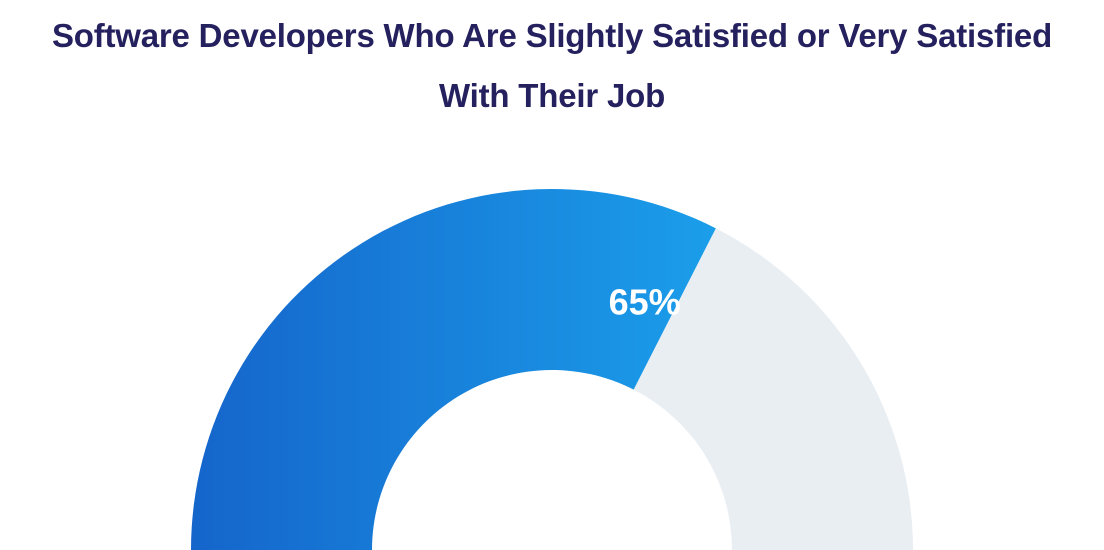  I want to click on chart-labels: 65%, so click(645, 301).